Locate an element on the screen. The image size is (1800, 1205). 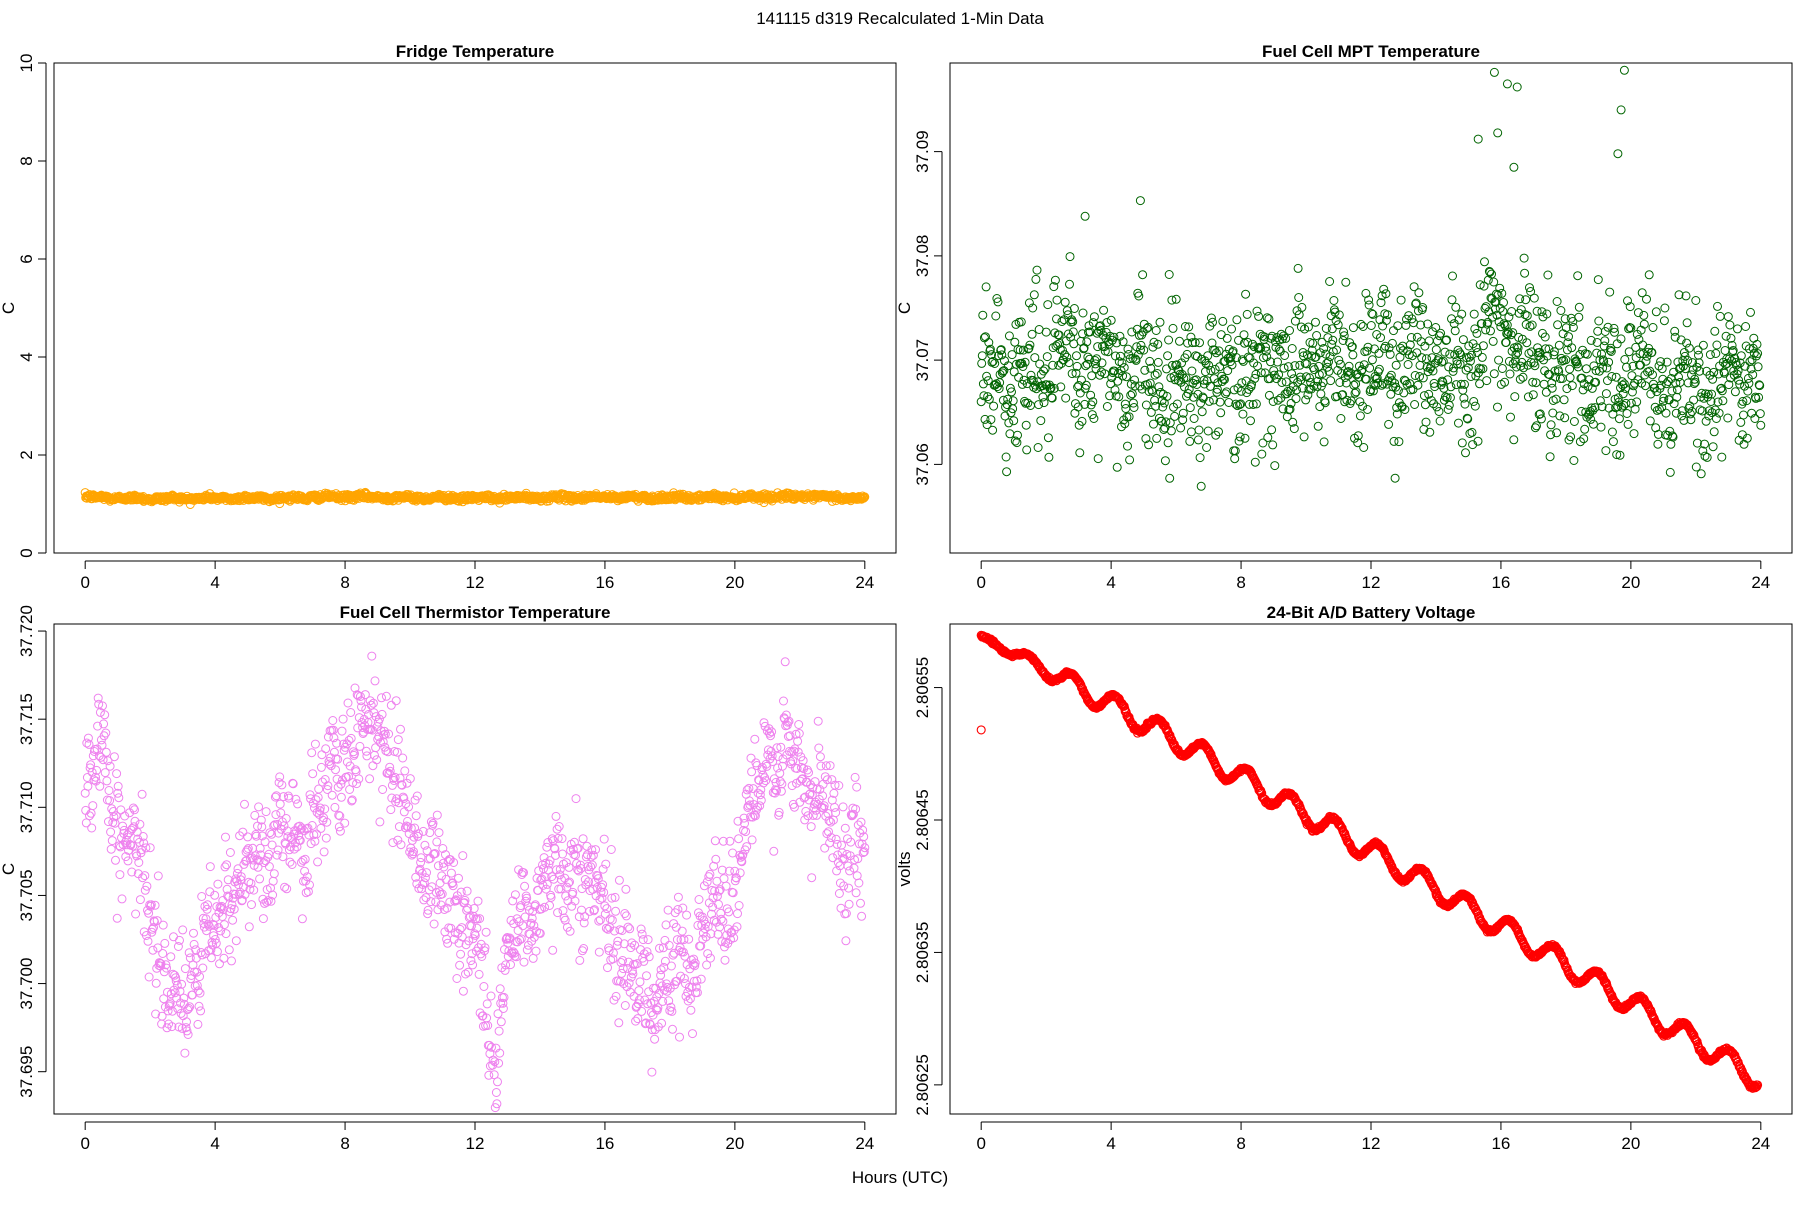
thermistor-y-tick-label: 37.710 is located at coordinates (26, 807).